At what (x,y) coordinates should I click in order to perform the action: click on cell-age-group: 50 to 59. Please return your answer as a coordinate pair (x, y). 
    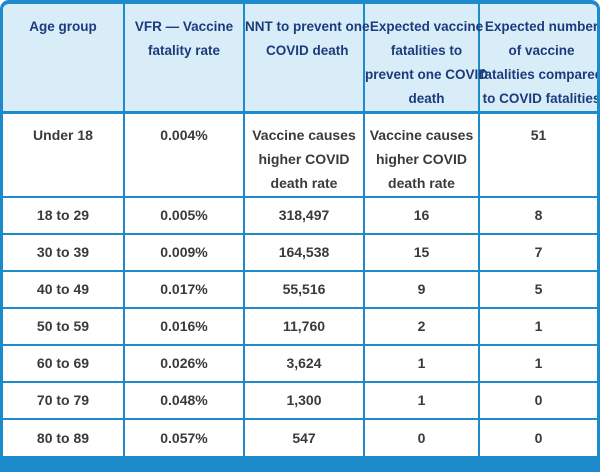
    Looking at the image, I should click on (64, 326).